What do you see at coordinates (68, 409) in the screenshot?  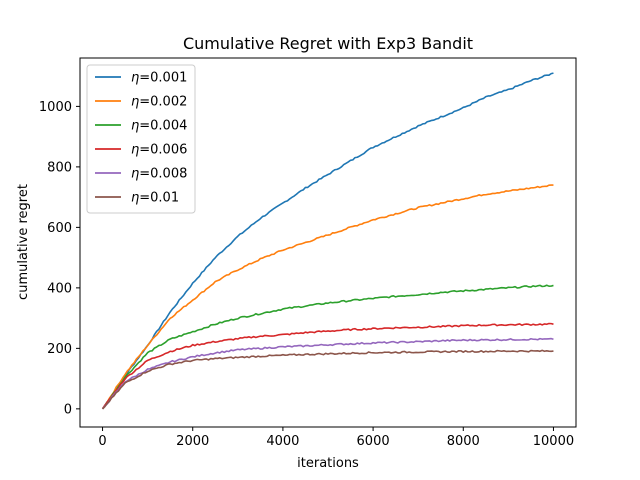 I see `y-tick-label-0: 0` at bounding box center [68, 409].